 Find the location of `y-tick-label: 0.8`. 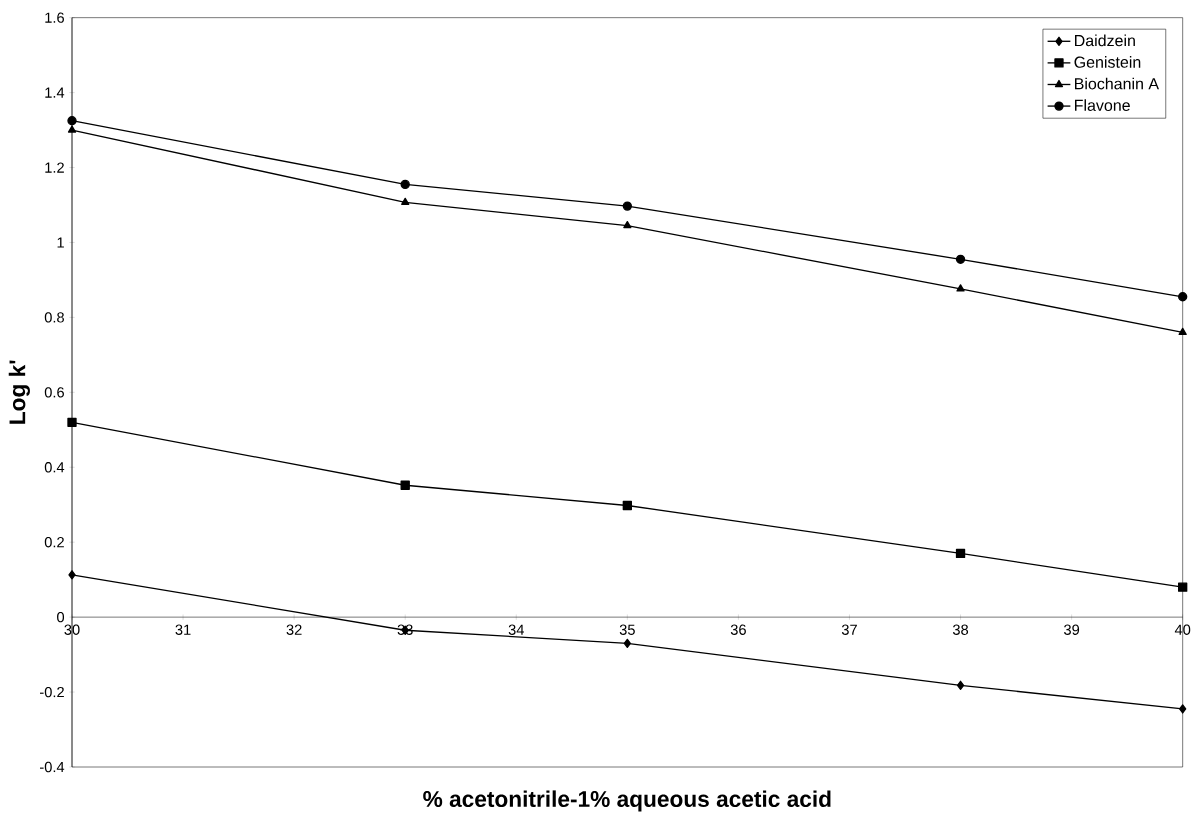

y-tick-label: 0.8 is located at coordinates (54, 317).